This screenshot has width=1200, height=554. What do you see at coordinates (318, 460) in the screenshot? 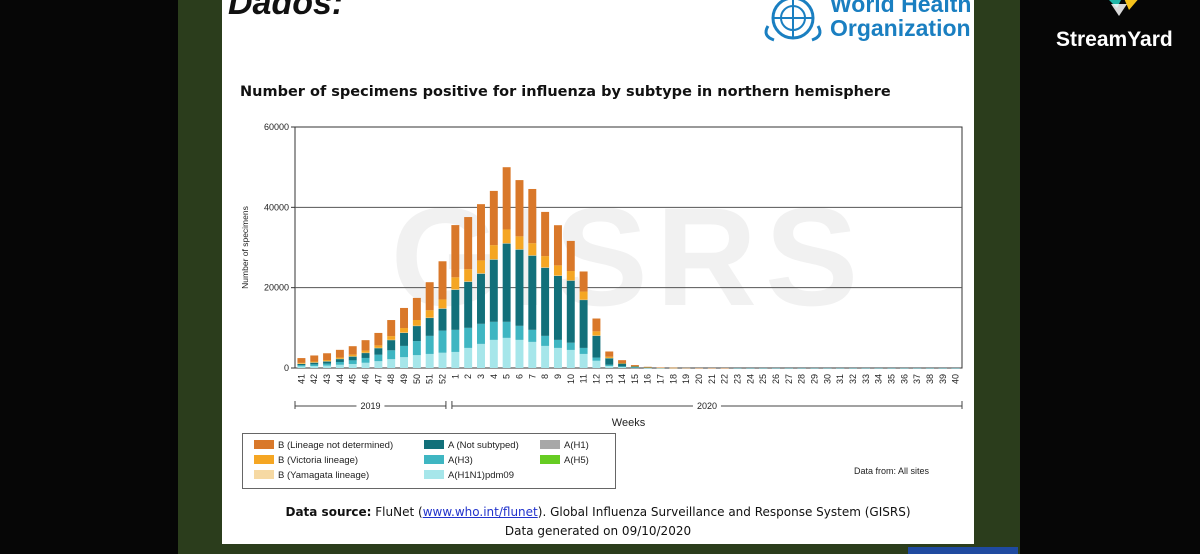
I see `legend-label: B (Victoria lineage)` at bounding box center [318, 460].